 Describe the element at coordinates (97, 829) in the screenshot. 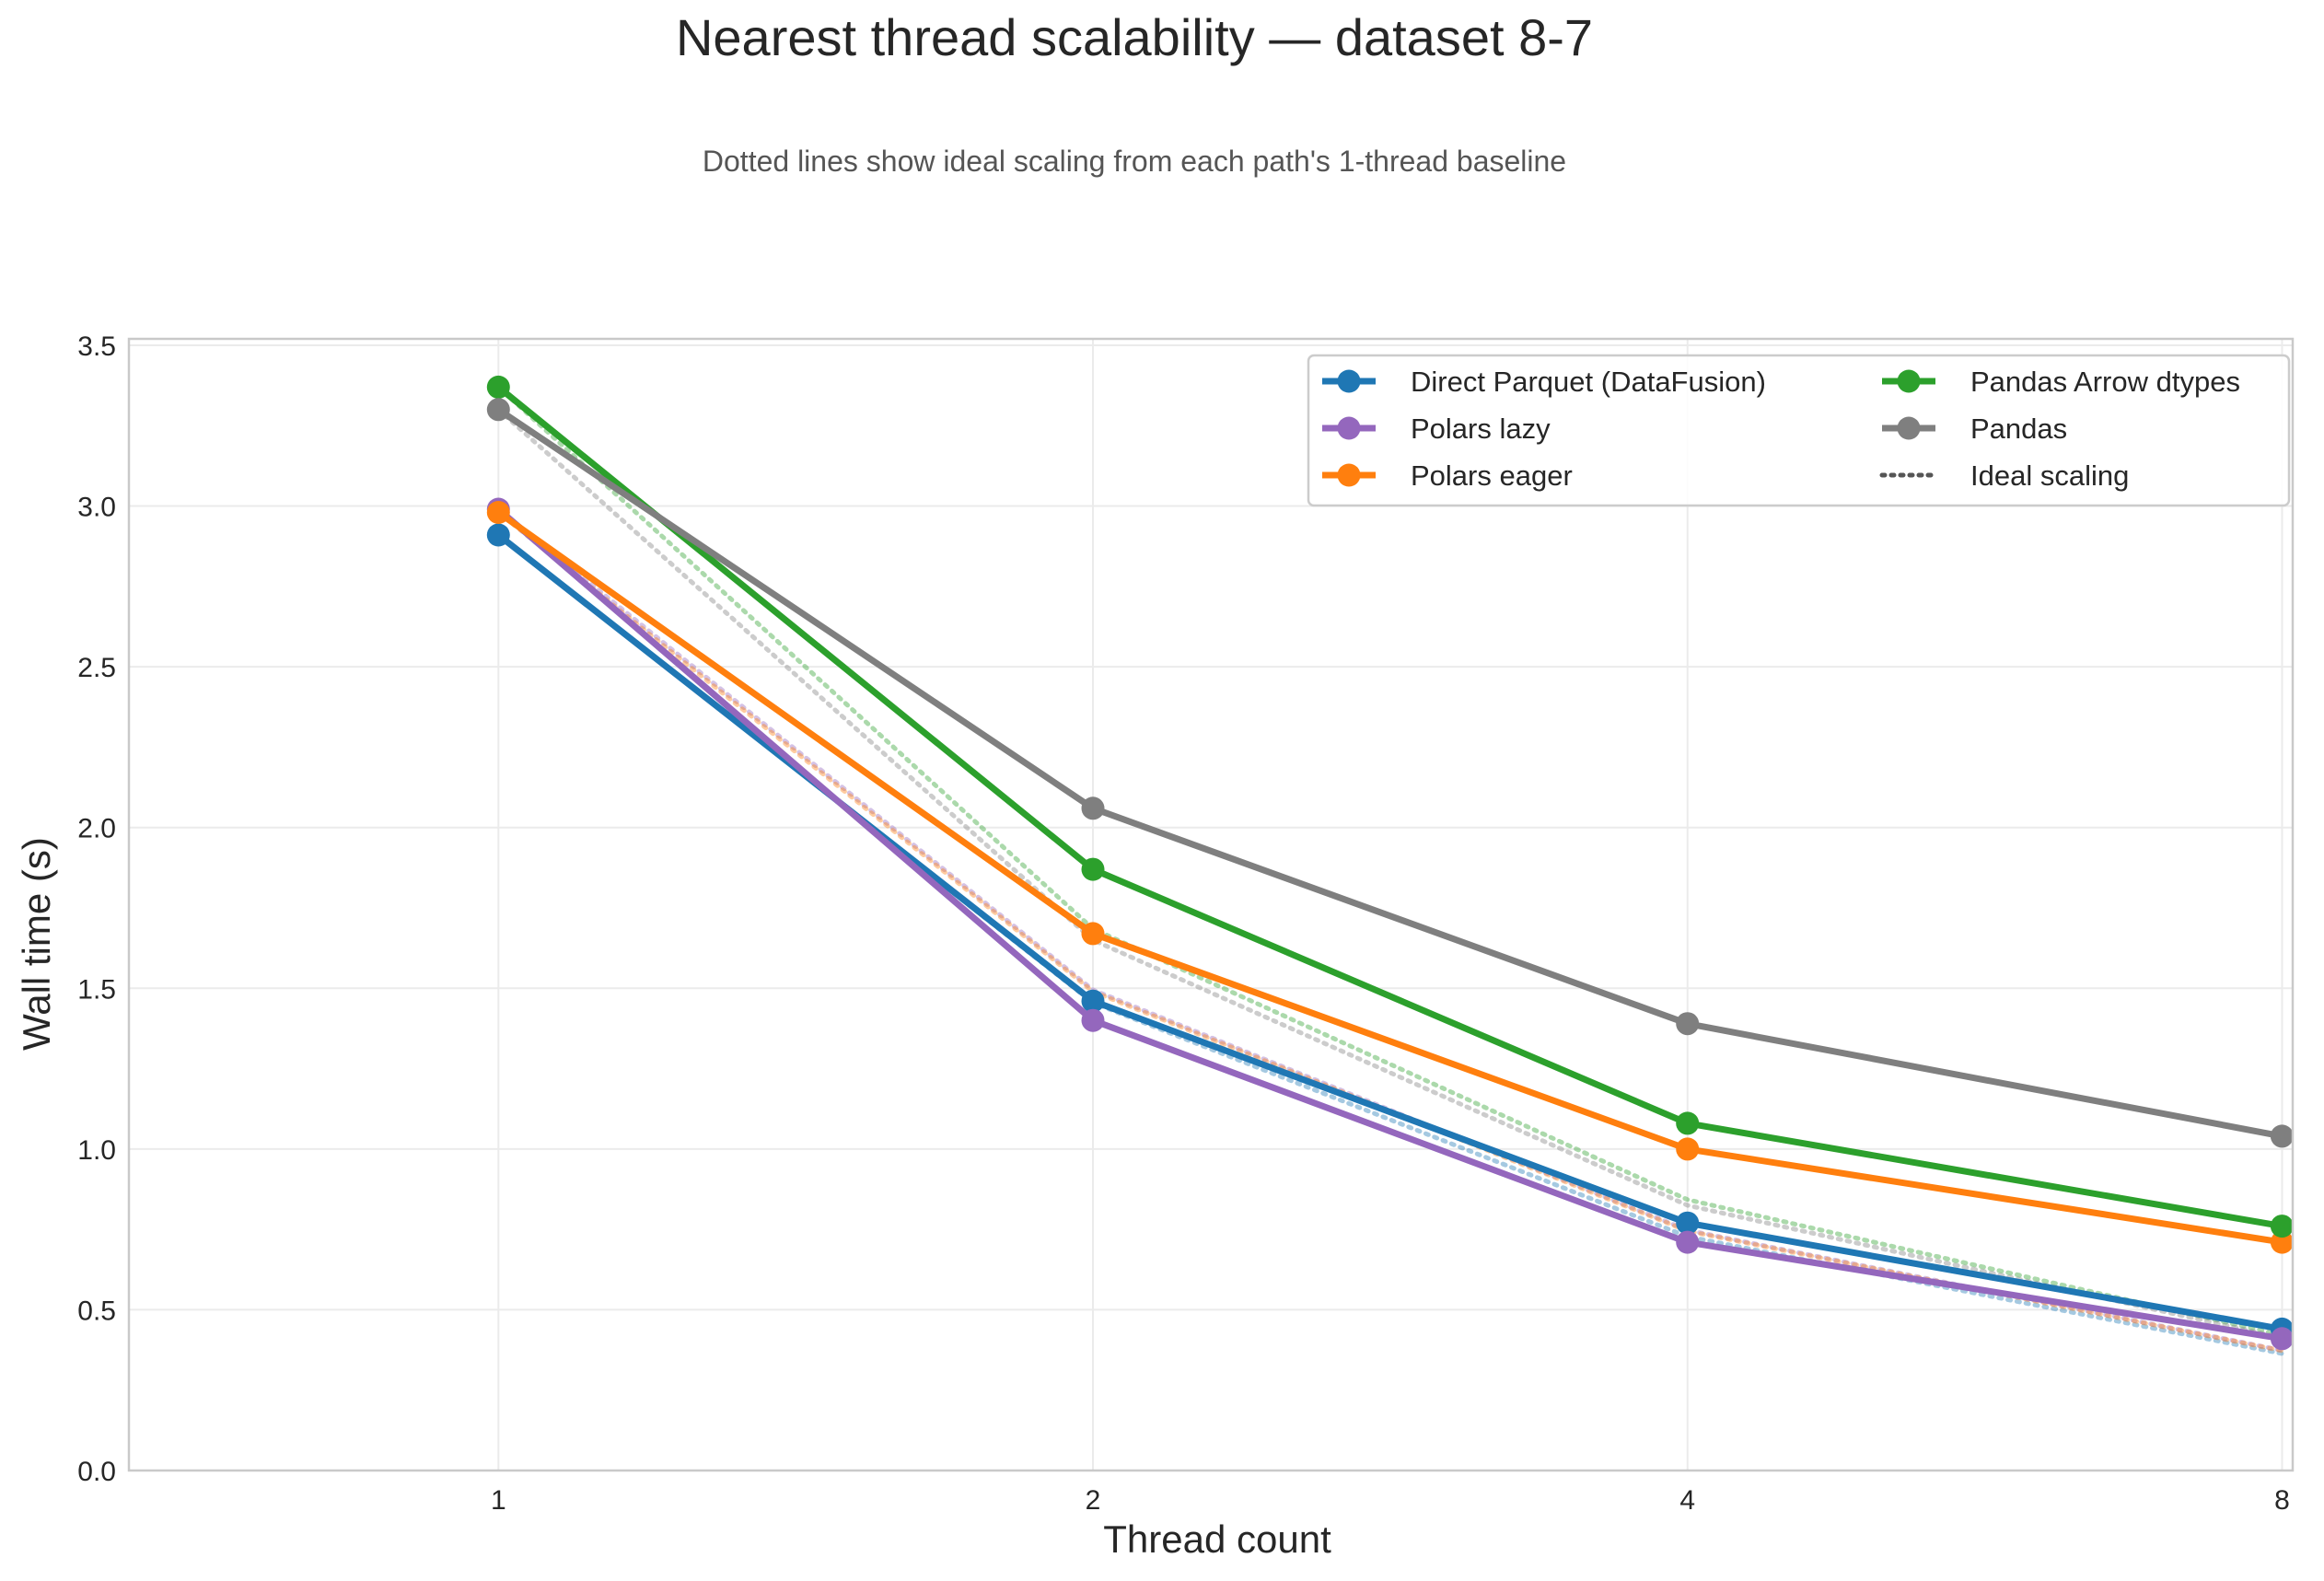

I see `y-tick-label: 2.0` at that location.